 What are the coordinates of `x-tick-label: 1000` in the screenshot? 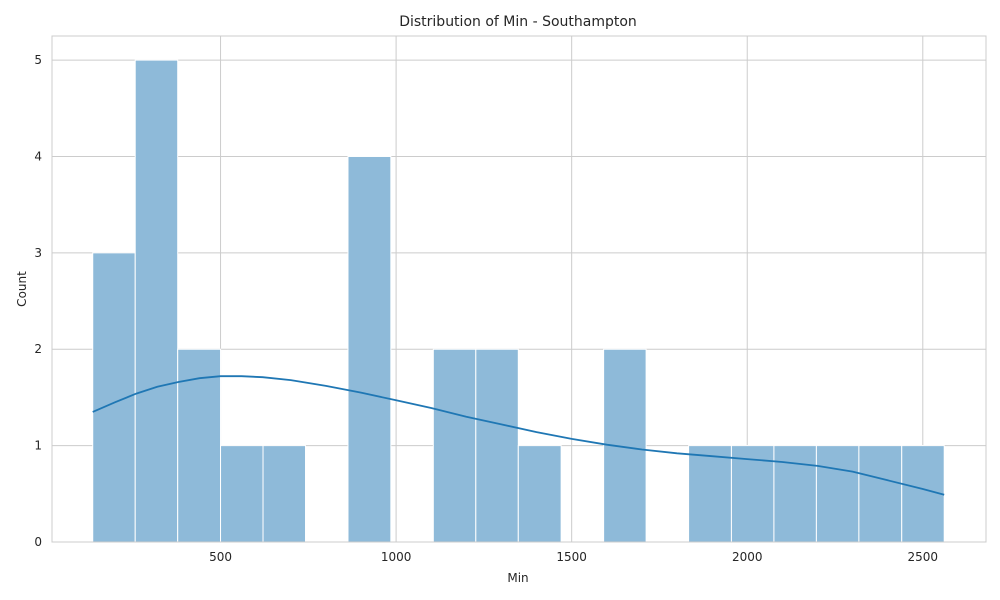 It's located at (396, 557).